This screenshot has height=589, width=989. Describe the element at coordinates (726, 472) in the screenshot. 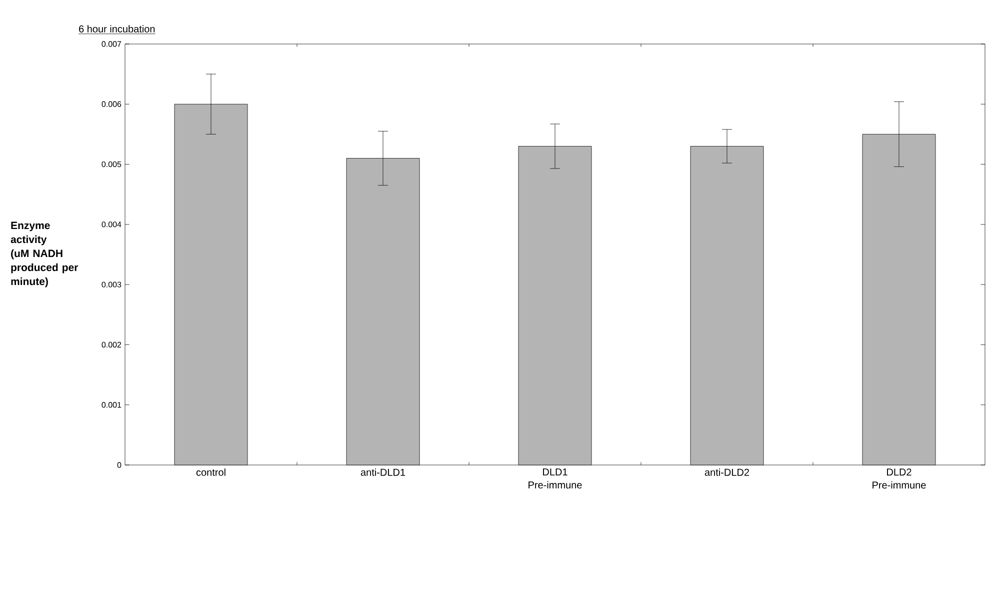

I see `x-tick-label: anti-DLD2` at that location.